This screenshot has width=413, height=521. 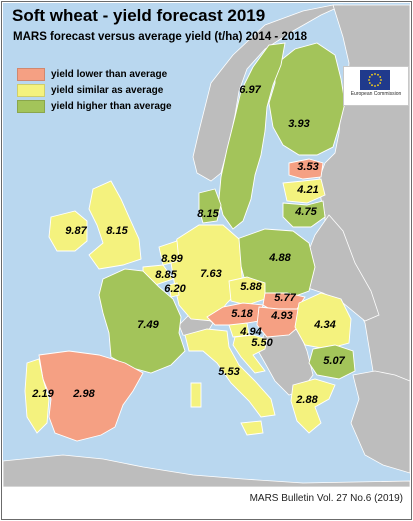 What do you see at coordinates (262, 343) in the screenshot?
I see `value-label-croatia: 5.50` at bounding box center [262, 343].